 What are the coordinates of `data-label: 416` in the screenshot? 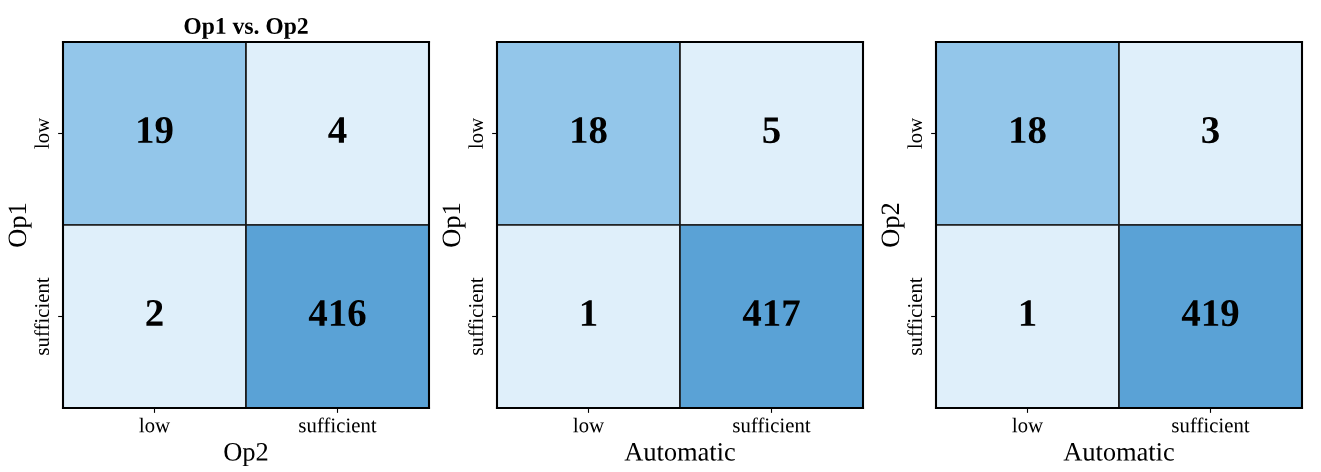 It's located at (337, 313).